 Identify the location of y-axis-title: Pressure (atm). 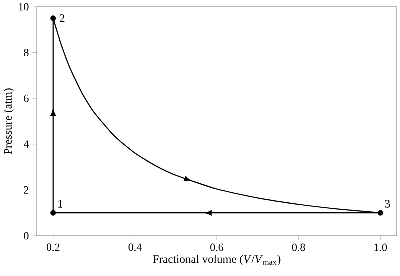
(9, 121).